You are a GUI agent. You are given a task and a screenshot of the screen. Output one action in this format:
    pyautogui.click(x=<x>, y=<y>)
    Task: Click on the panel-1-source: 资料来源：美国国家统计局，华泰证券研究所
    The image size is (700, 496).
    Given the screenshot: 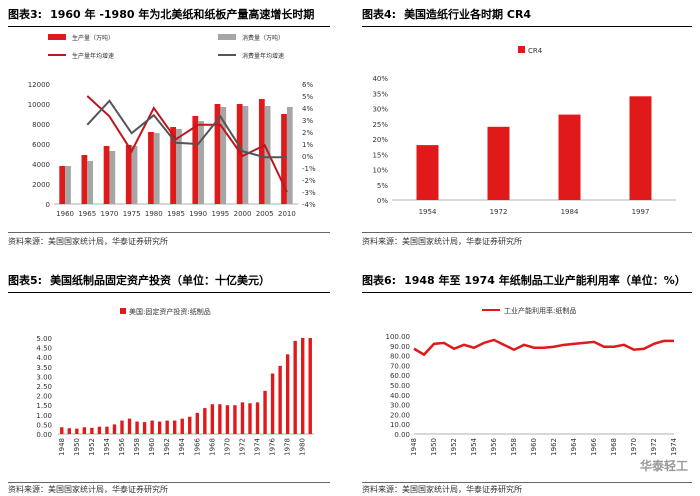 What is the action you would take?
    pyautogui.click(x=88, y=241)
    